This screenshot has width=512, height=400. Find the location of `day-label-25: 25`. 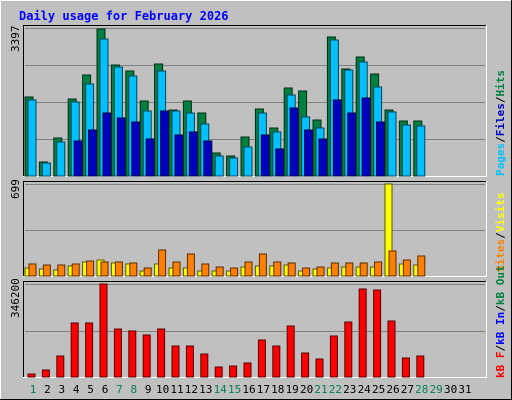

day-label-25: 25 is located at coordinates (378, 389).